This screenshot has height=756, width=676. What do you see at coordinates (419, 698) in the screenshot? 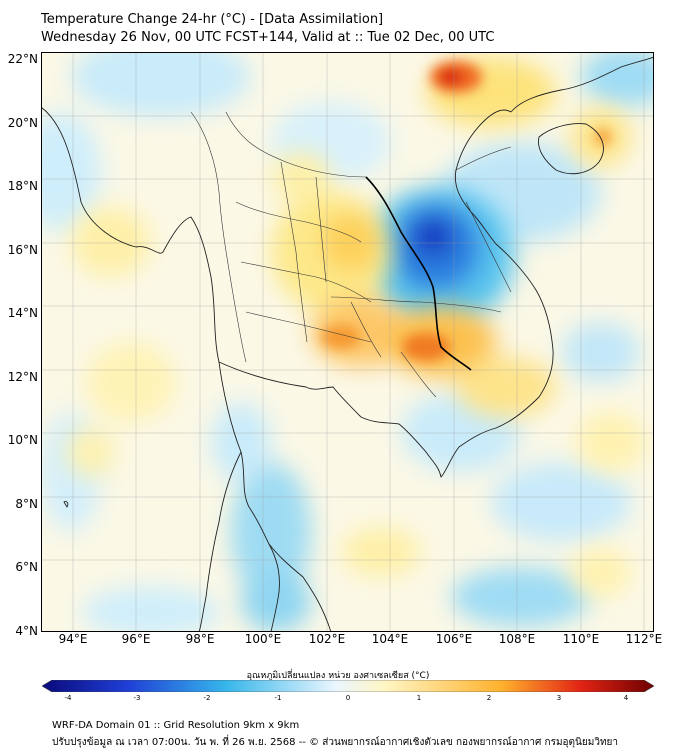
I see `colorbar-tick-1: 1` at bounding box center [419, 698].